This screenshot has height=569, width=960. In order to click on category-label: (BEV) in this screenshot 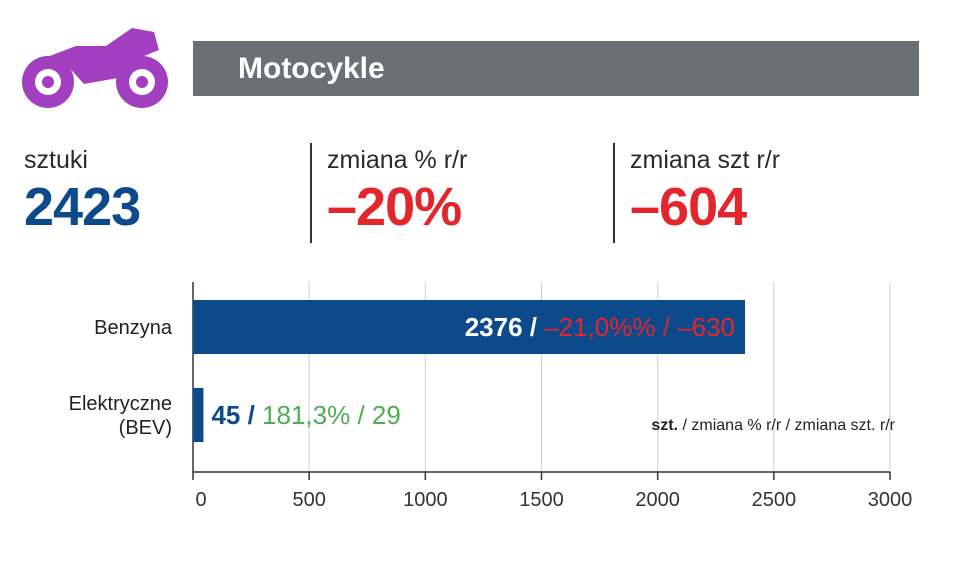, I will do `click(145, 428)`.